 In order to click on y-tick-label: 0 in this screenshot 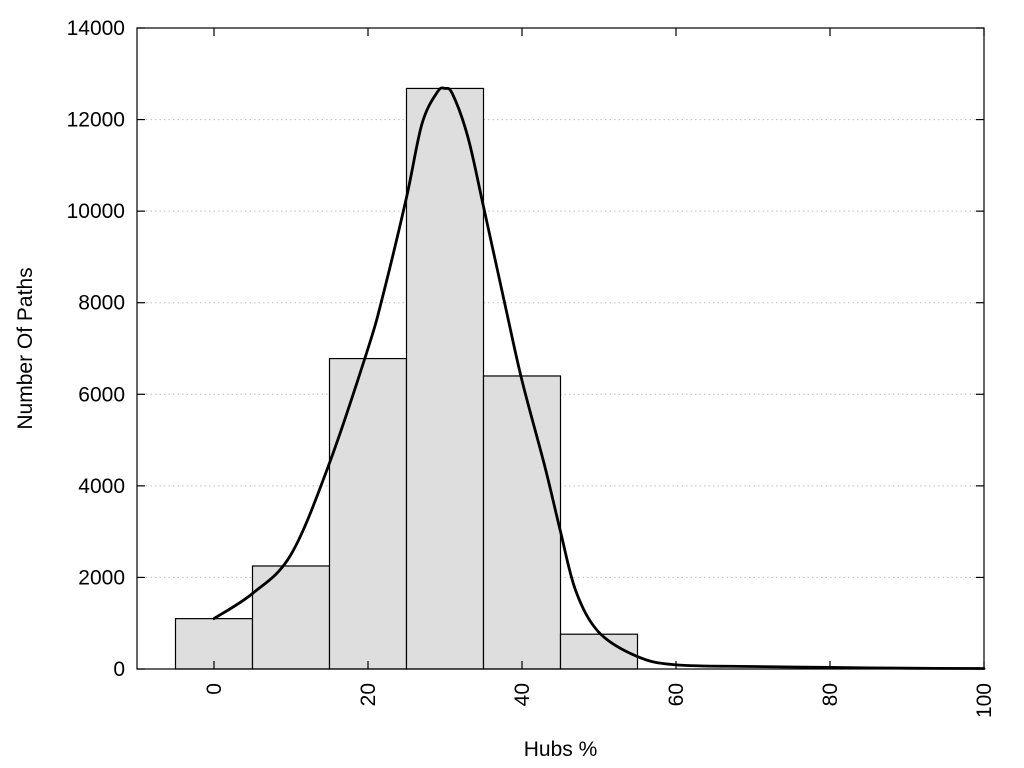, I will do `click(119, 669)`.